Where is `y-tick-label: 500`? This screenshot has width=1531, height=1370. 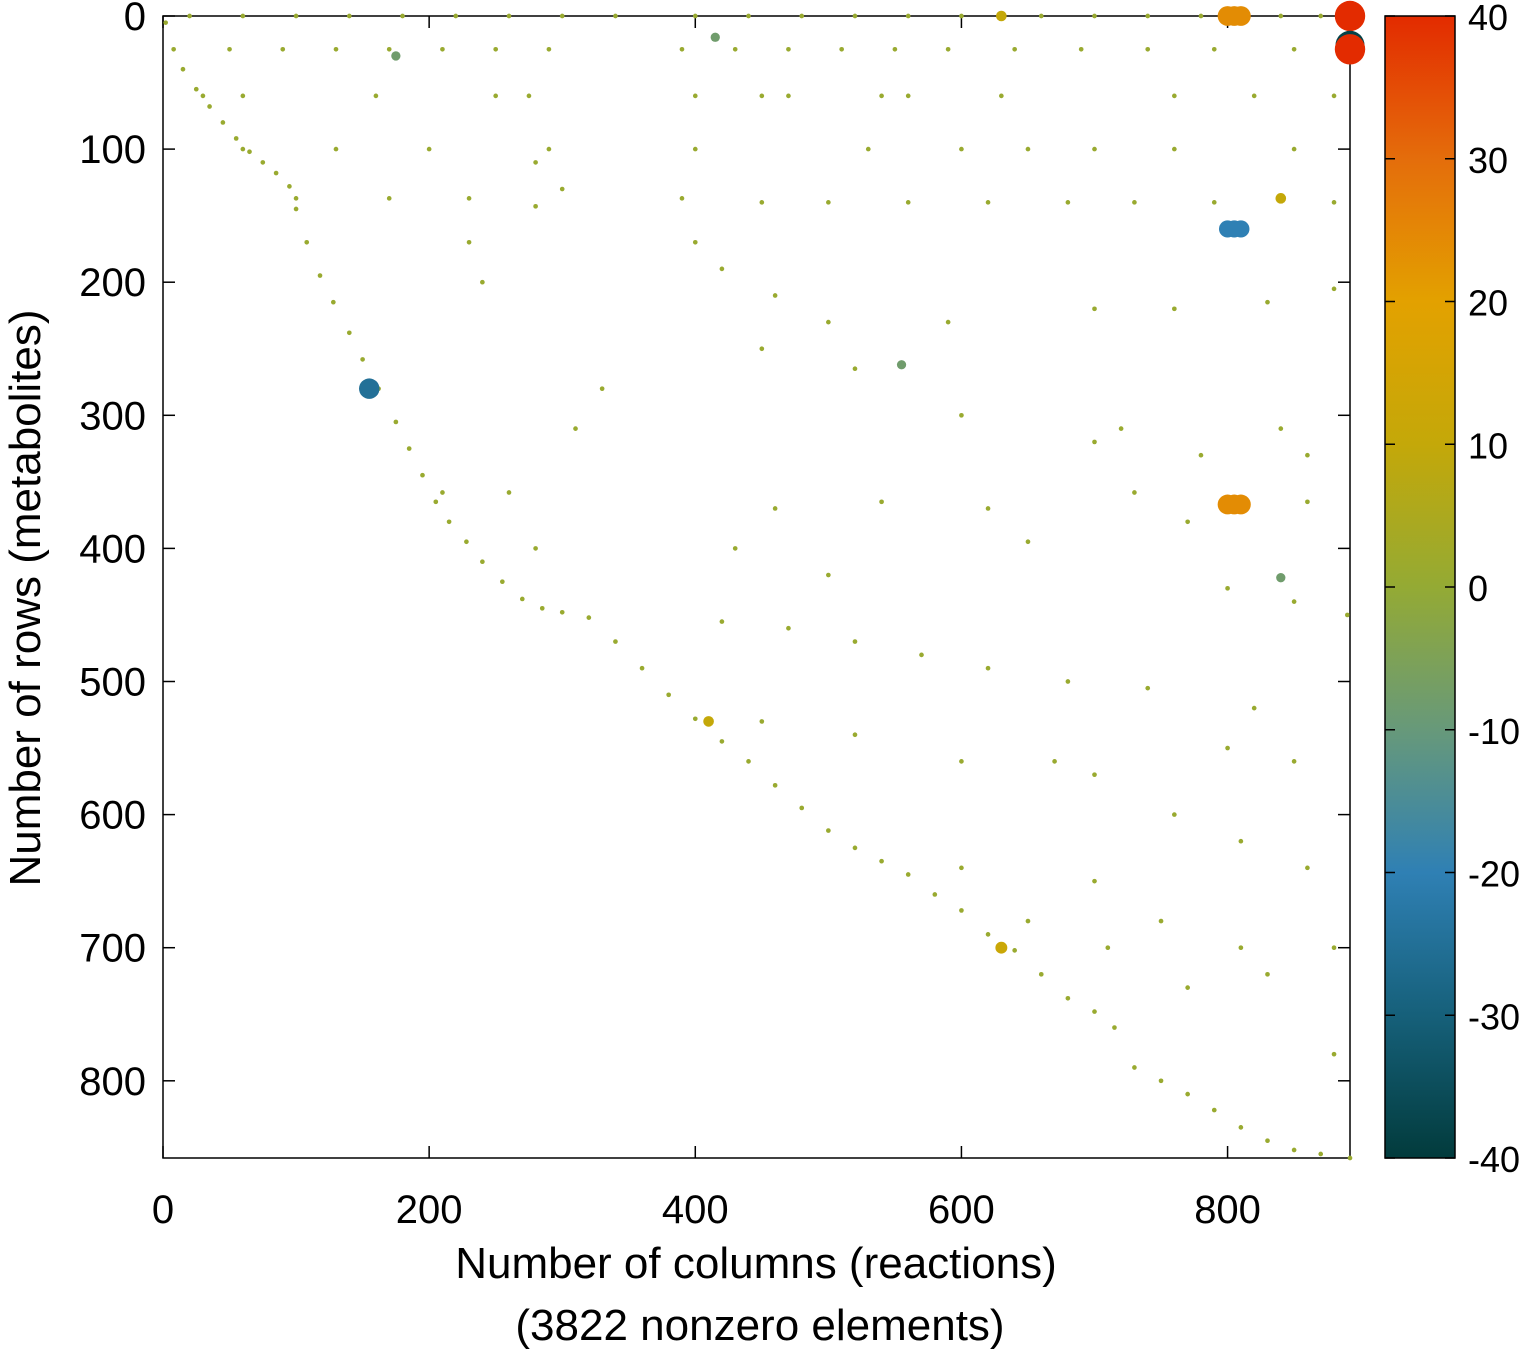 y-tick-label: 500 is located at coordinates (112, 683).